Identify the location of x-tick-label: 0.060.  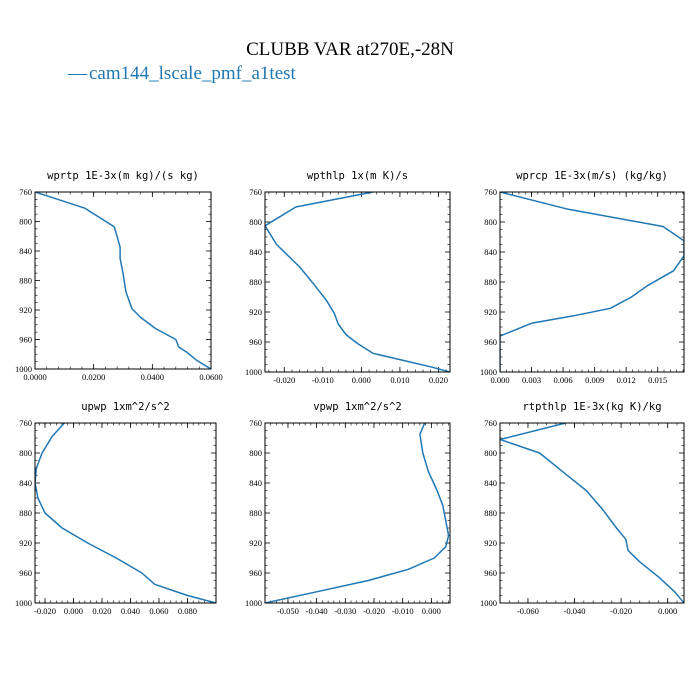
(158, 611).